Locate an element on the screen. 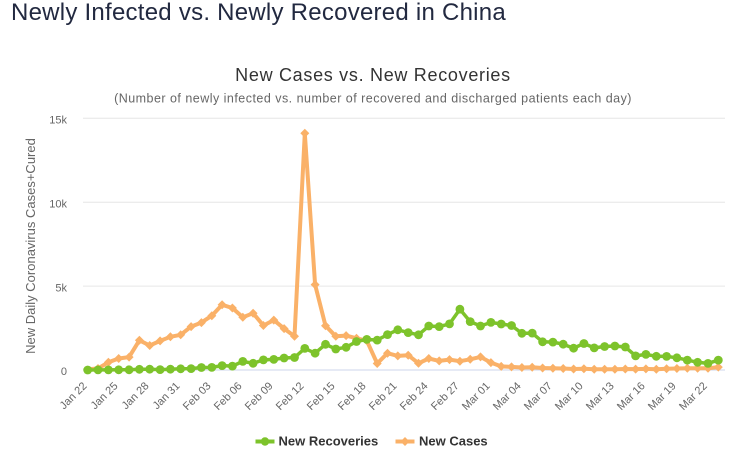  svg-text: 5k is located at coordinates (61, 288).